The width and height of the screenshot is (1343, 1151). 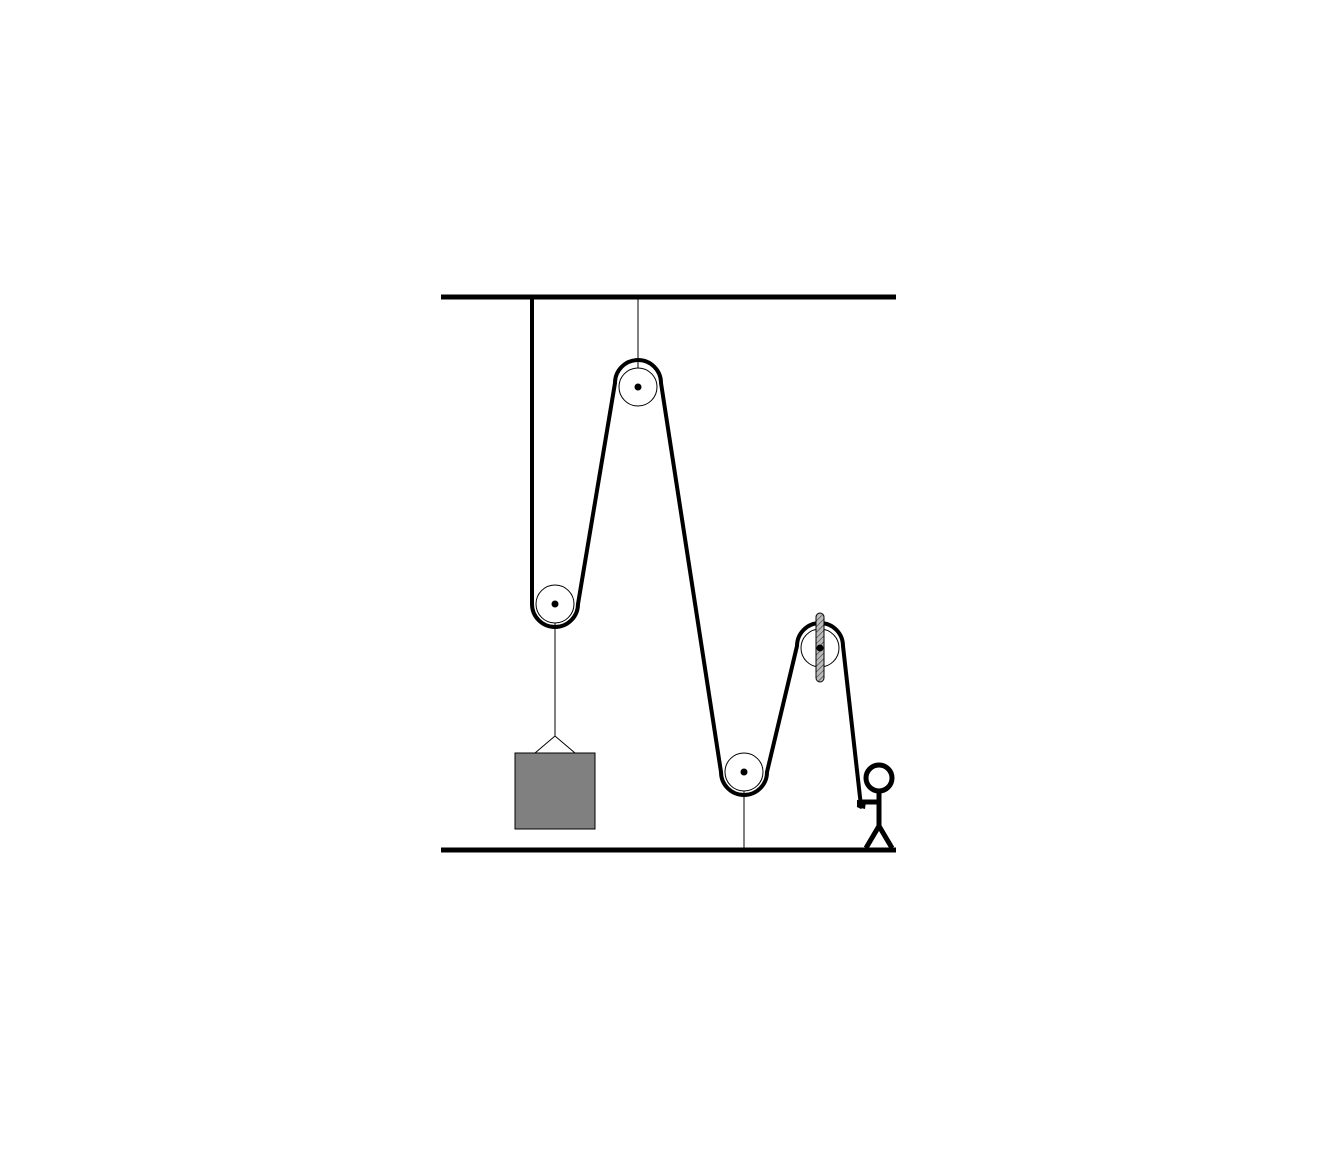 What do you see at coordinates (555, 744) in the screenshot?
I see `load-sling` at bounding box center [555, 744].